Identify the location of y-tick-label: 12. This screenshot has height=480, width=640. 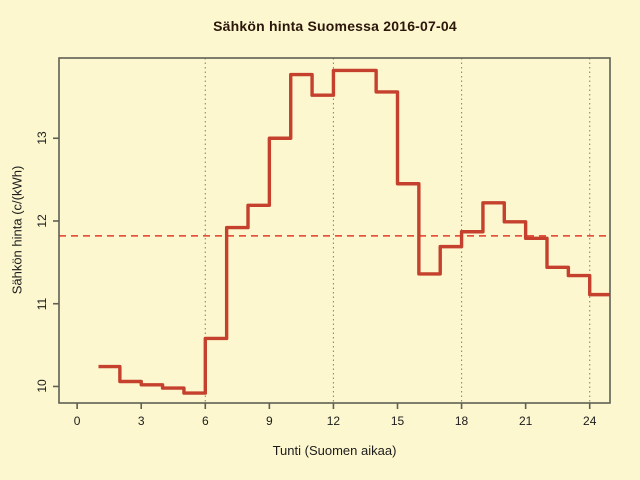
(42, 221).